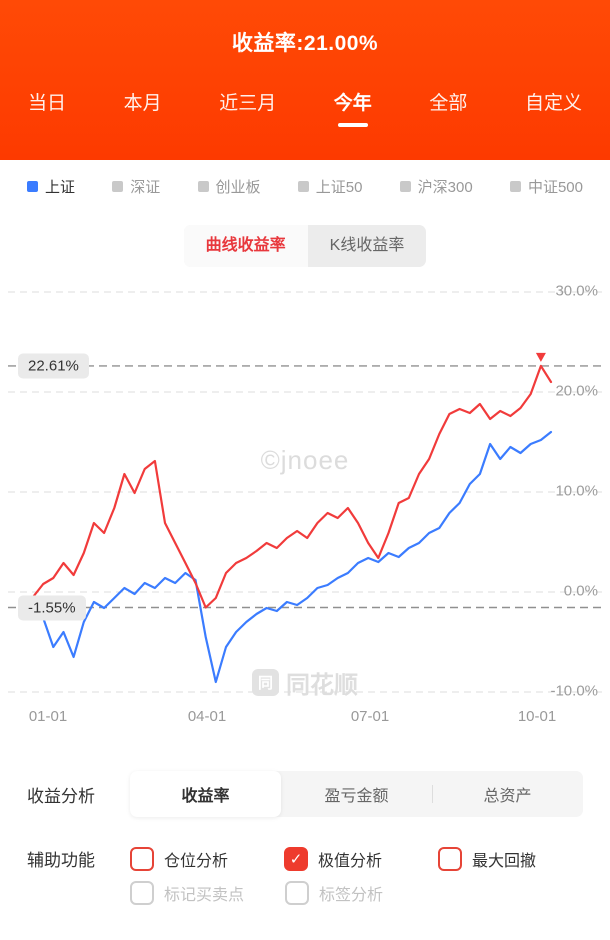 This screenshot has width=610, height=940. Describe the element at coordinates (339, 187) in the screenshot. I see `legend-label: 上证50` at that location.